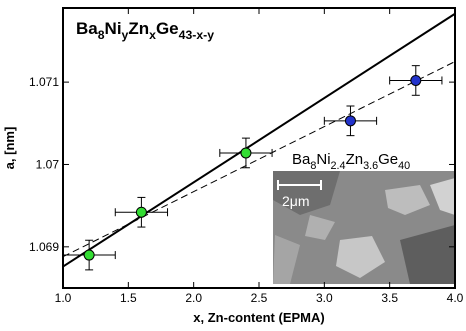  I want to click on x-tick-label: 3.5, so click(389, 298).